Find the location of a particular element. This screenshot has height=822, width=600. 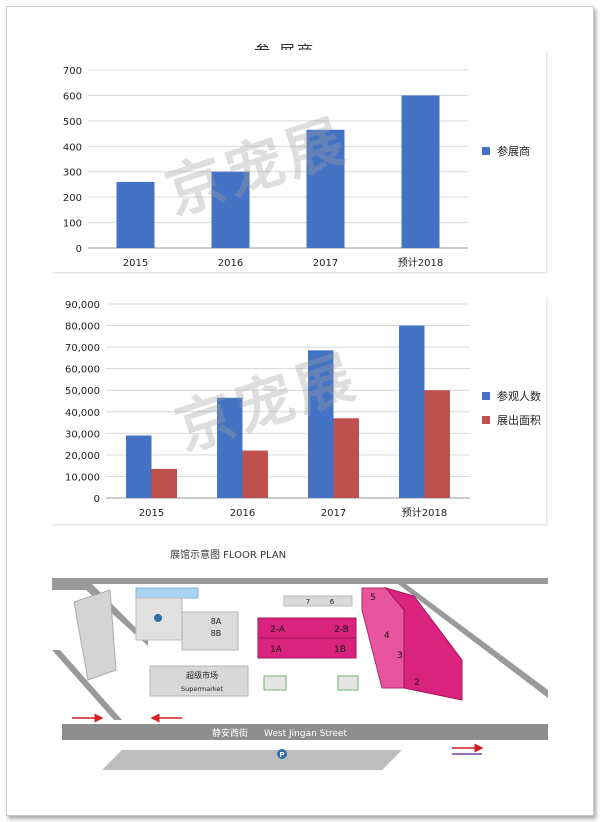

hall-1a-label: 1A is located at coordinates (276, 650).